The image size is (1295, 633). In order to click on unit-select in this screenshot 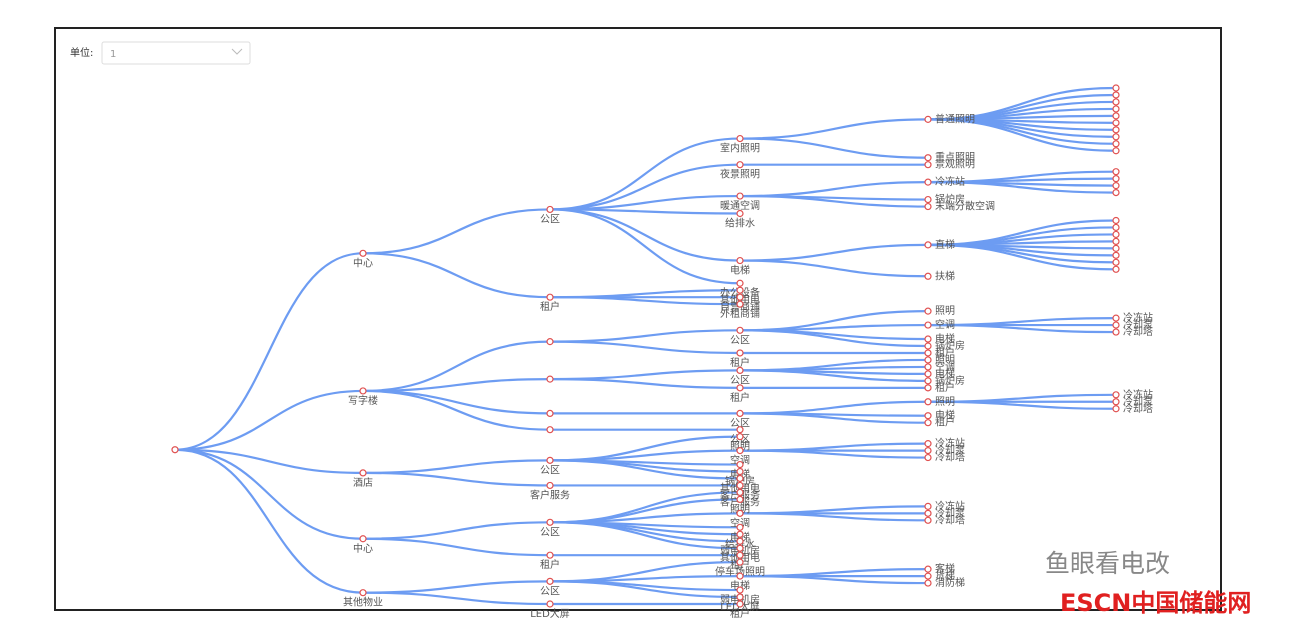, I will do `click(176, 53)`.